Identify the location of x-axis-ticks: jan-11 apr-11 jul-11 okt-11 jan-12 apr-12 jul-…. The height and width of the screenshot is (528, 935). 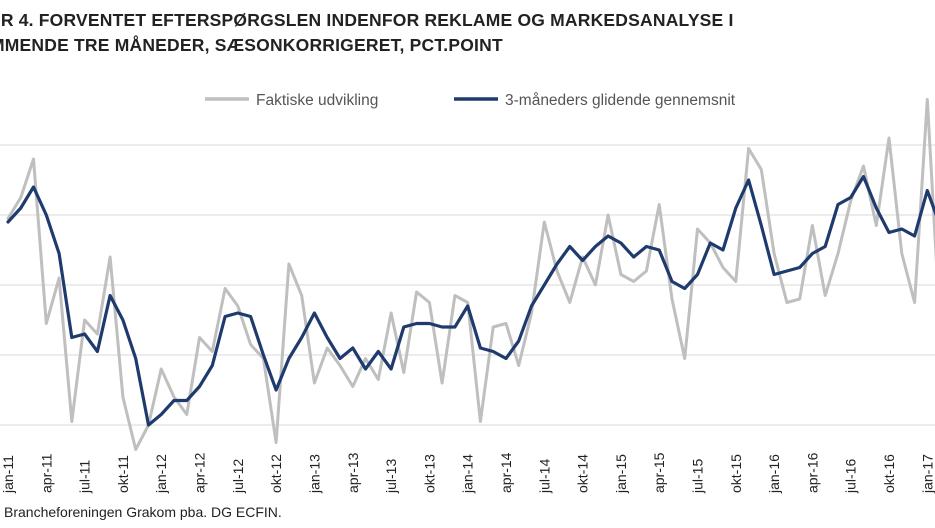
(467, 473).